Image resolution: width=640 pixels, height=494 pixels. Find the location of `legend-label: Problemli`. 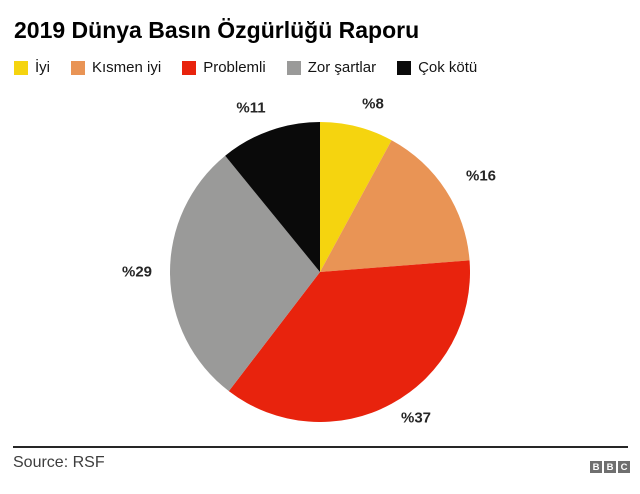

legend-label: Problemli is located at coordinates (234, 67).